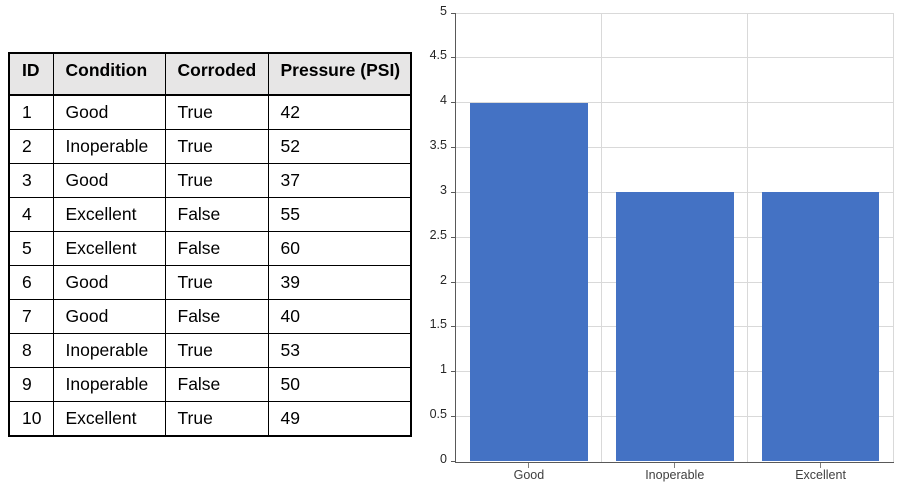  Describe the element at coordinates (339, 419) in the screenshot. I see `table-cell: 49` at that location.